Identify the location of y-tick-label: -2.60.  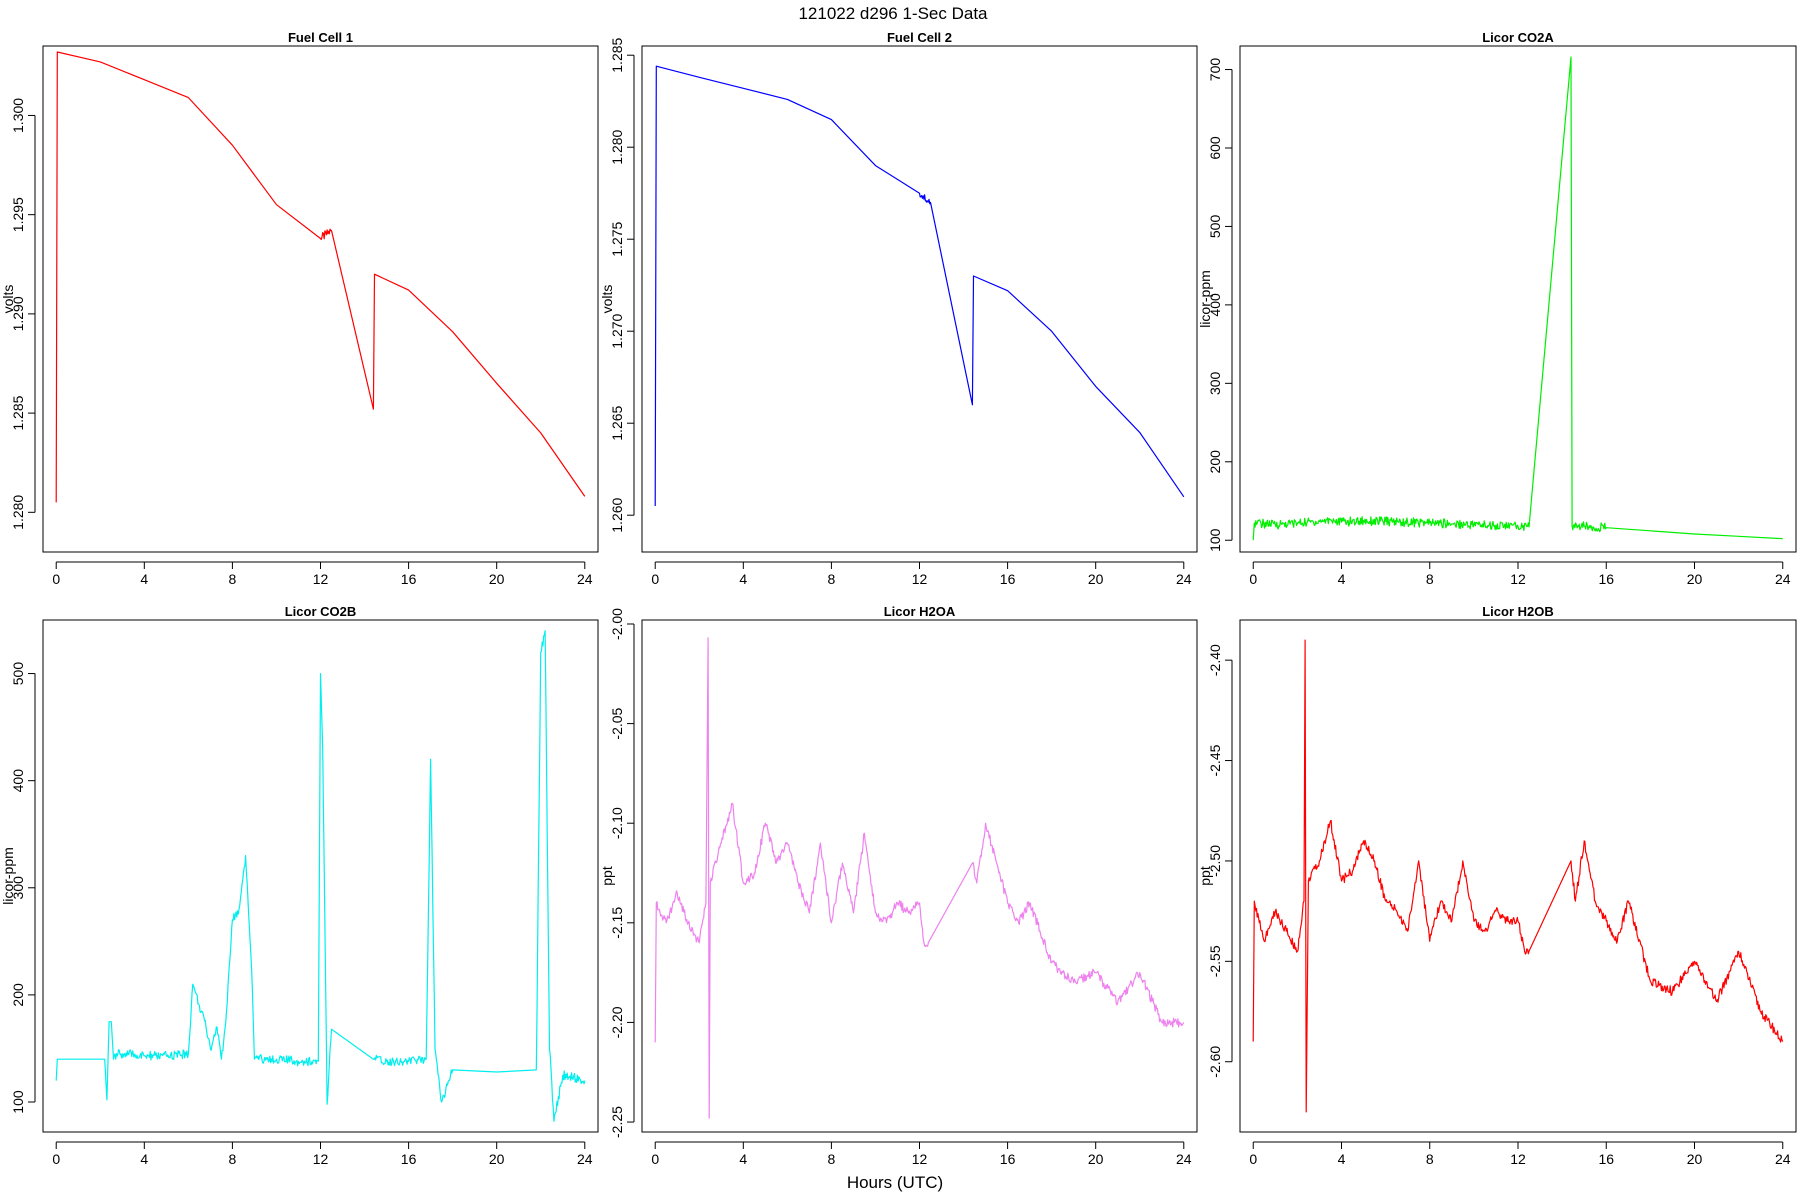
(1215, 1062).